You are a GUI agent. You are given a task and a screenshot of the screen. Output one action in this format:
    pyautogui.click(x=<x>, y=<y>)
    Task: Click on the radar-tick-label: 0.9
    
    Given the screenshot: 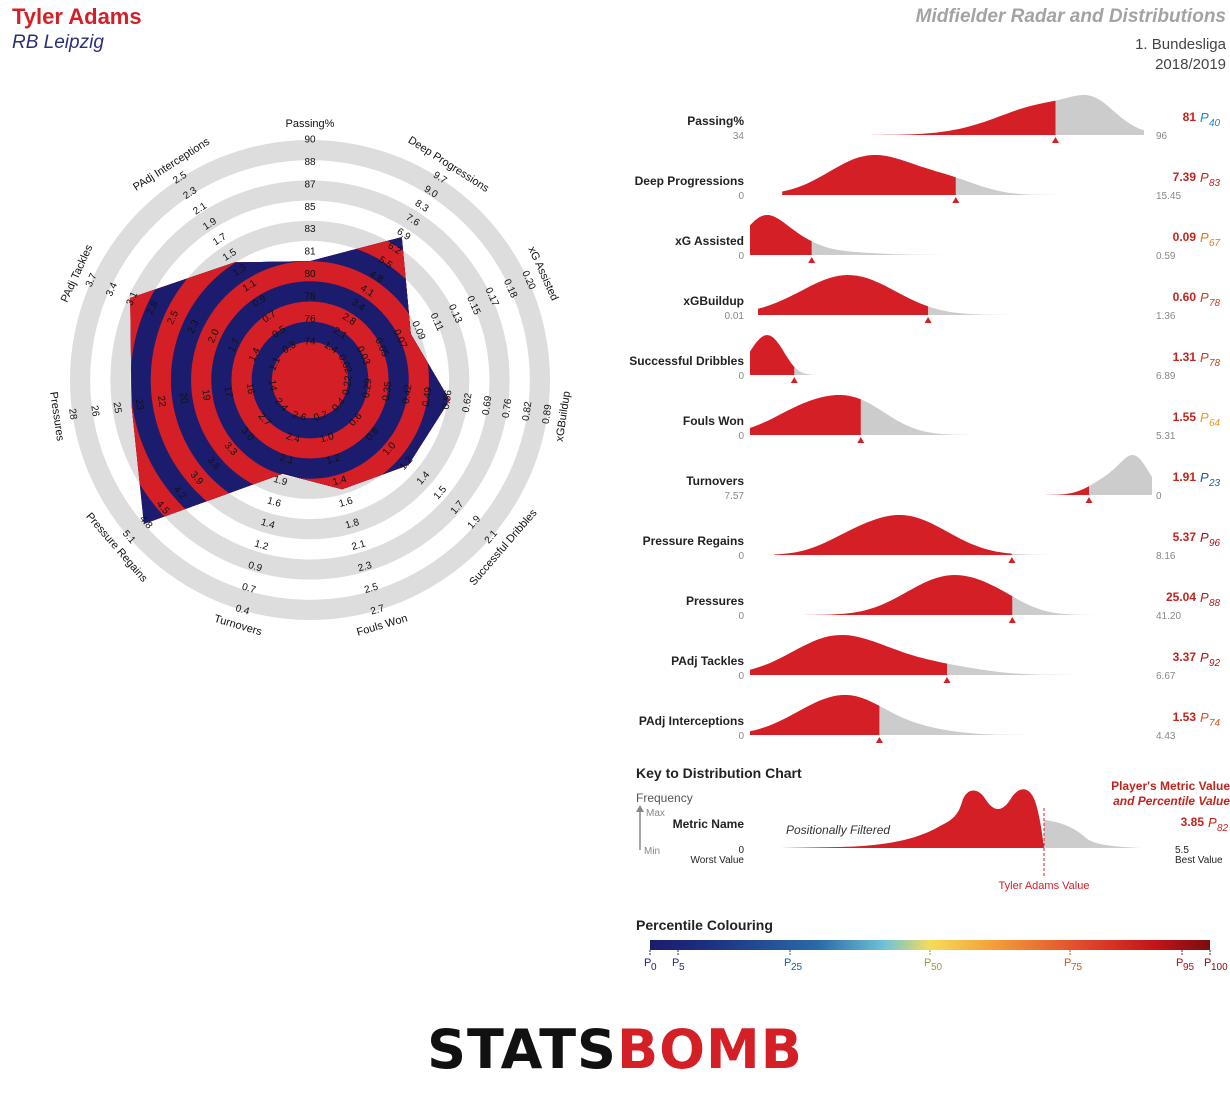 What is the action you would take?
    pyautogui.click(x=255, y=567)
    